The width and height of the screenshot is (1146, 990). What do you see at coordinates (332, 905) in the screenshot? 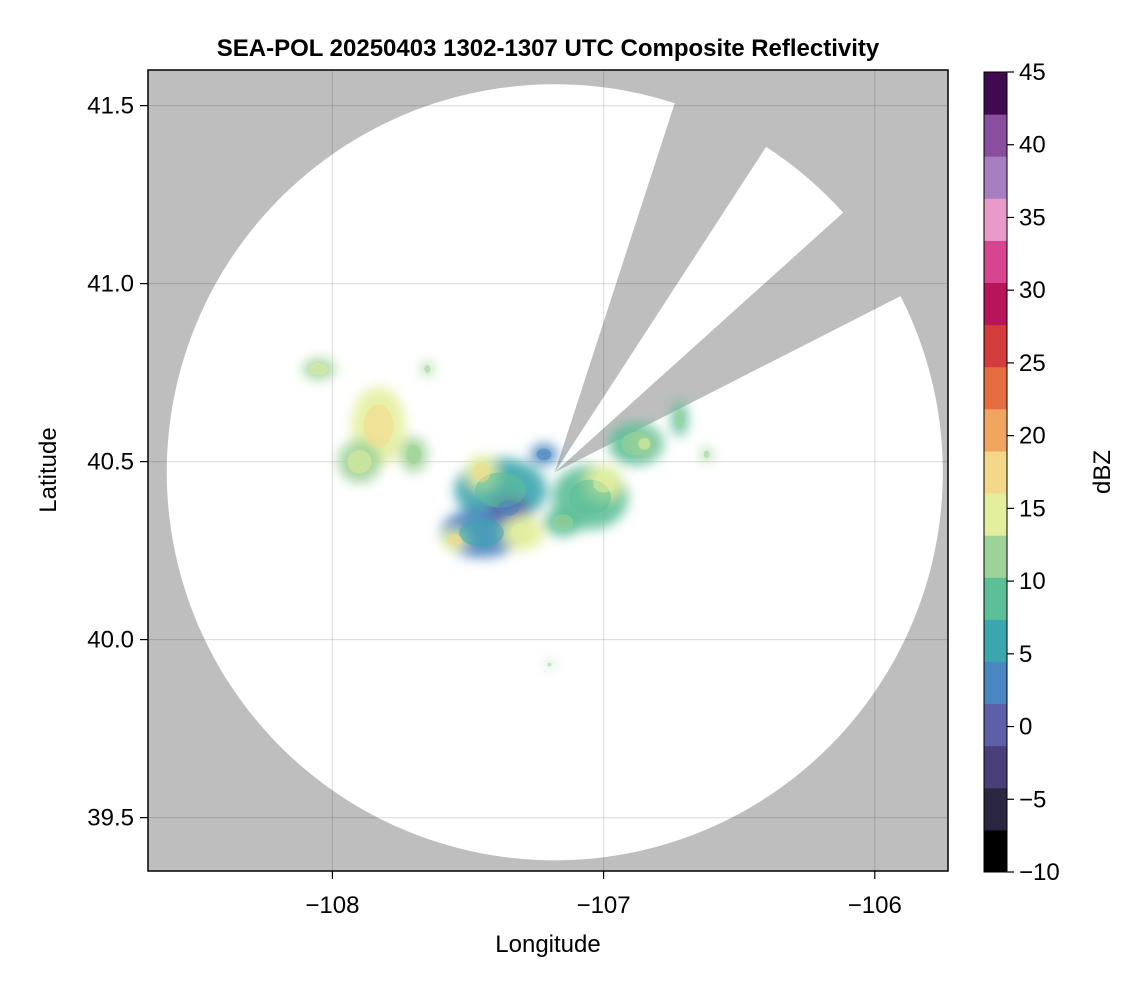
I see `x-tick-label: −108` at bounding box center [332, 905].